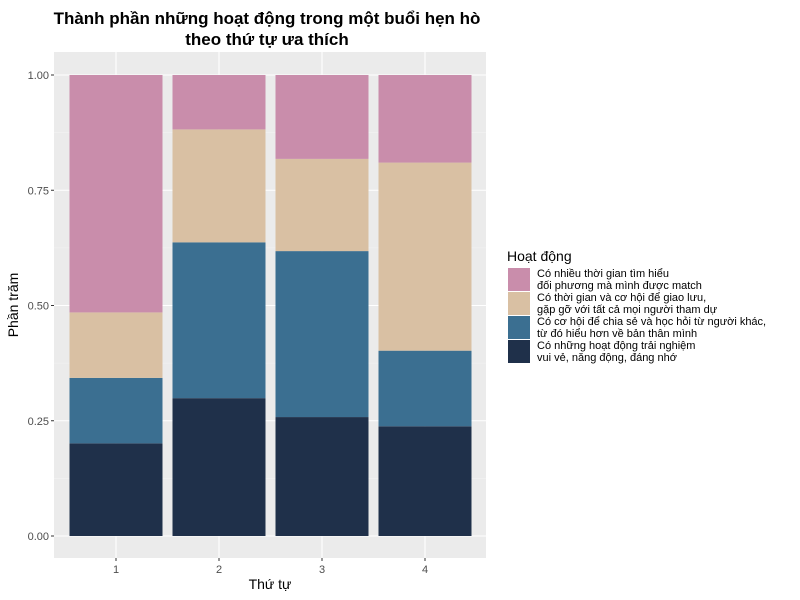  Describe the element at coordinates (219, 570) in the screenshot. I see `x-tick-label: 2` at that location.